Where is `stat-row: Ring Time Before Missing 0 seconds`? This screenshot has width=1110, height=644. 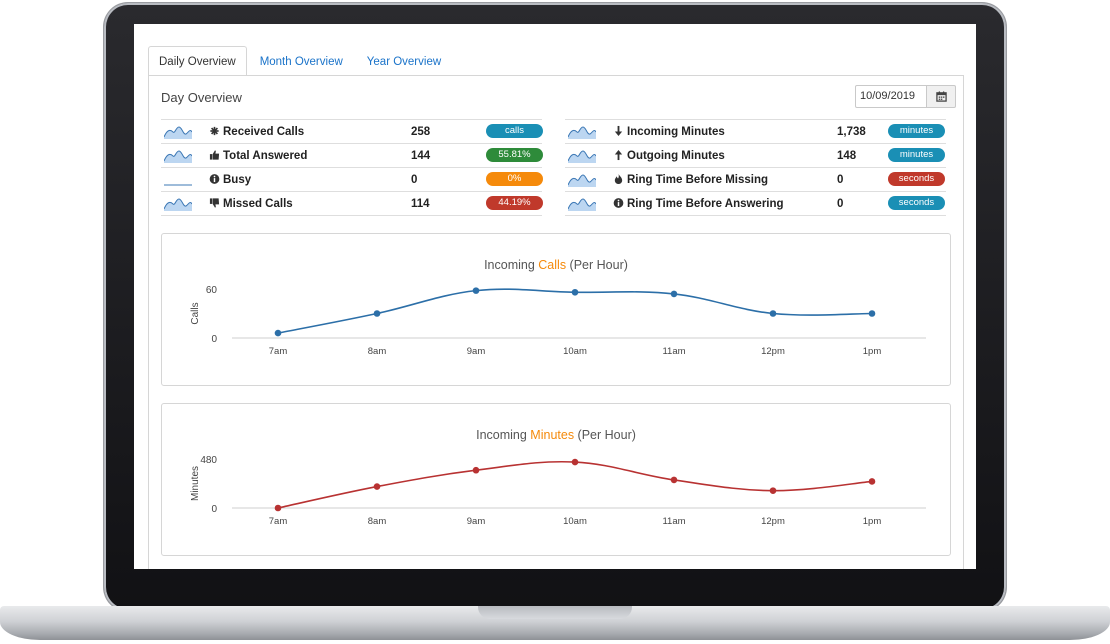 stat-row: Ring Time Before Missing 0 seconds is located at coordinates (755, 179).